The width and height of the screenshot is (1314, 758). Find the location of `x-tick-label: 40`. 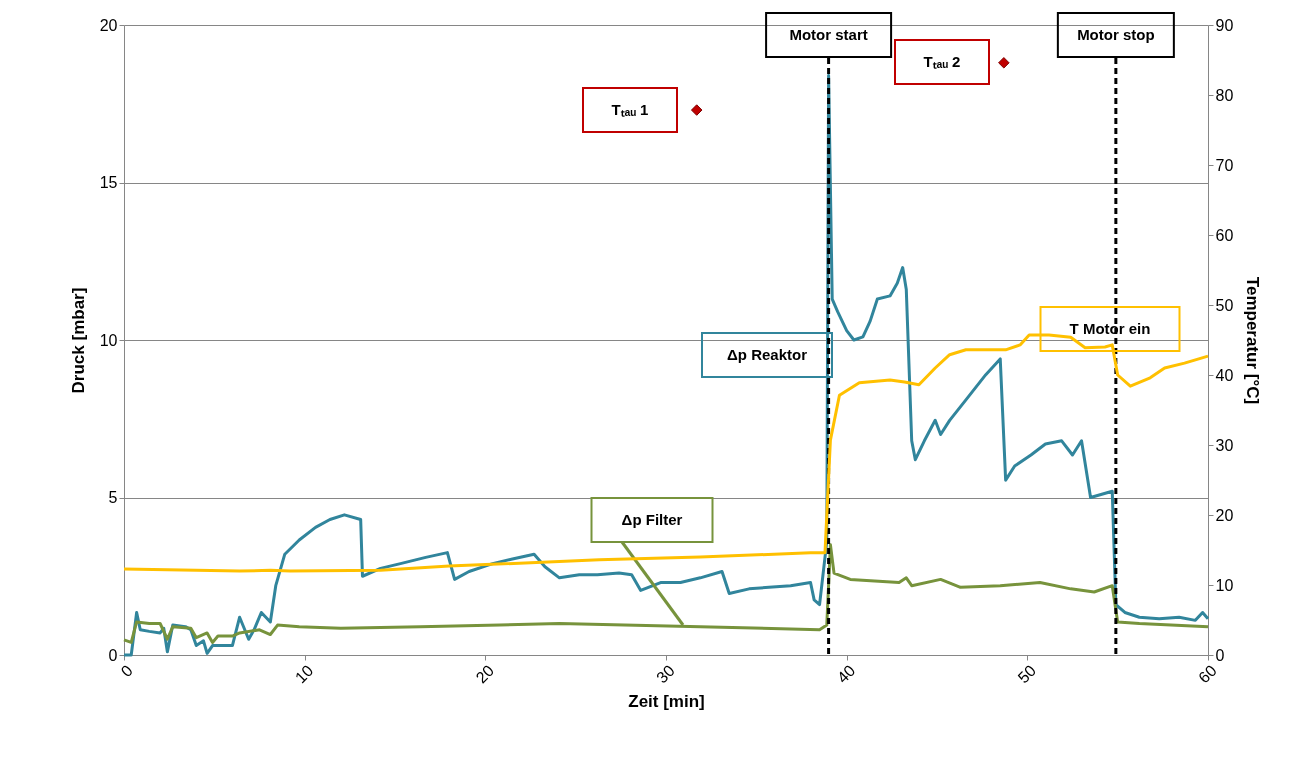

x-tick-label: 40 is located at coordinates (846, 674).